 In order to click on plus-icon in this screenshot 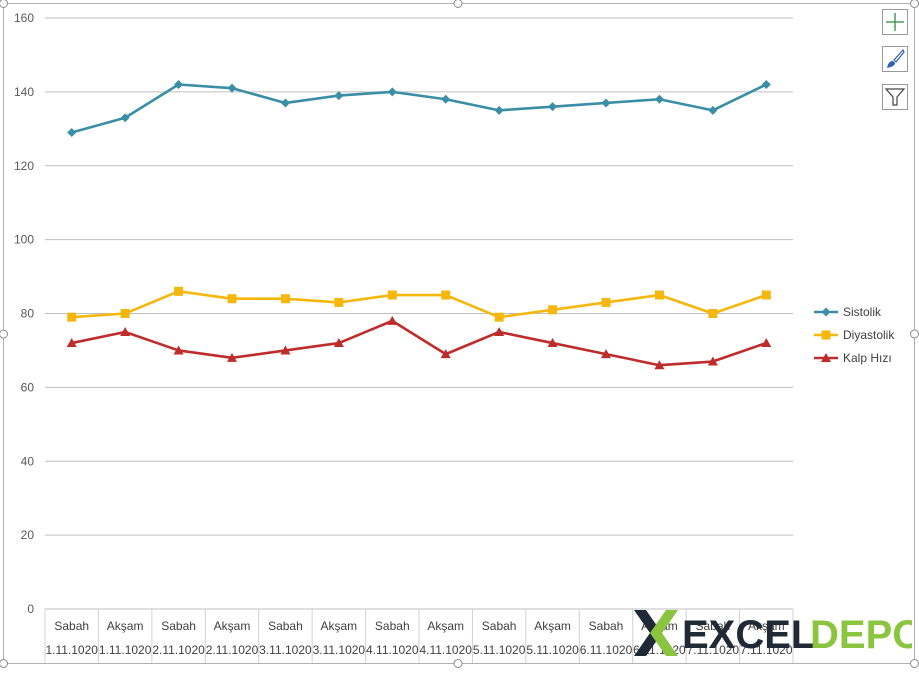, I will do `click(895, 22)`.